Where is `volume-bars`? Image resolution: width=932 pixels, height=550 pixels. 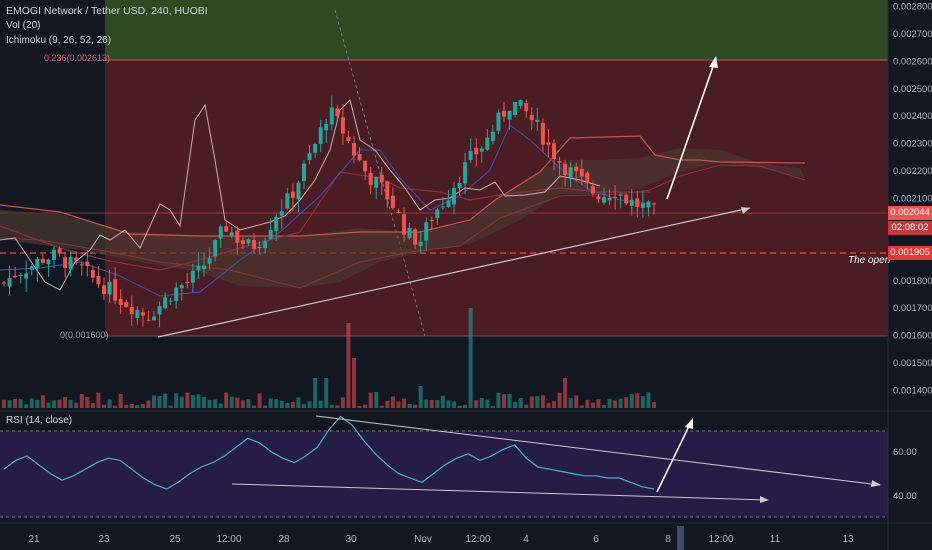
volume-bars is located at coordinates (329, 358).